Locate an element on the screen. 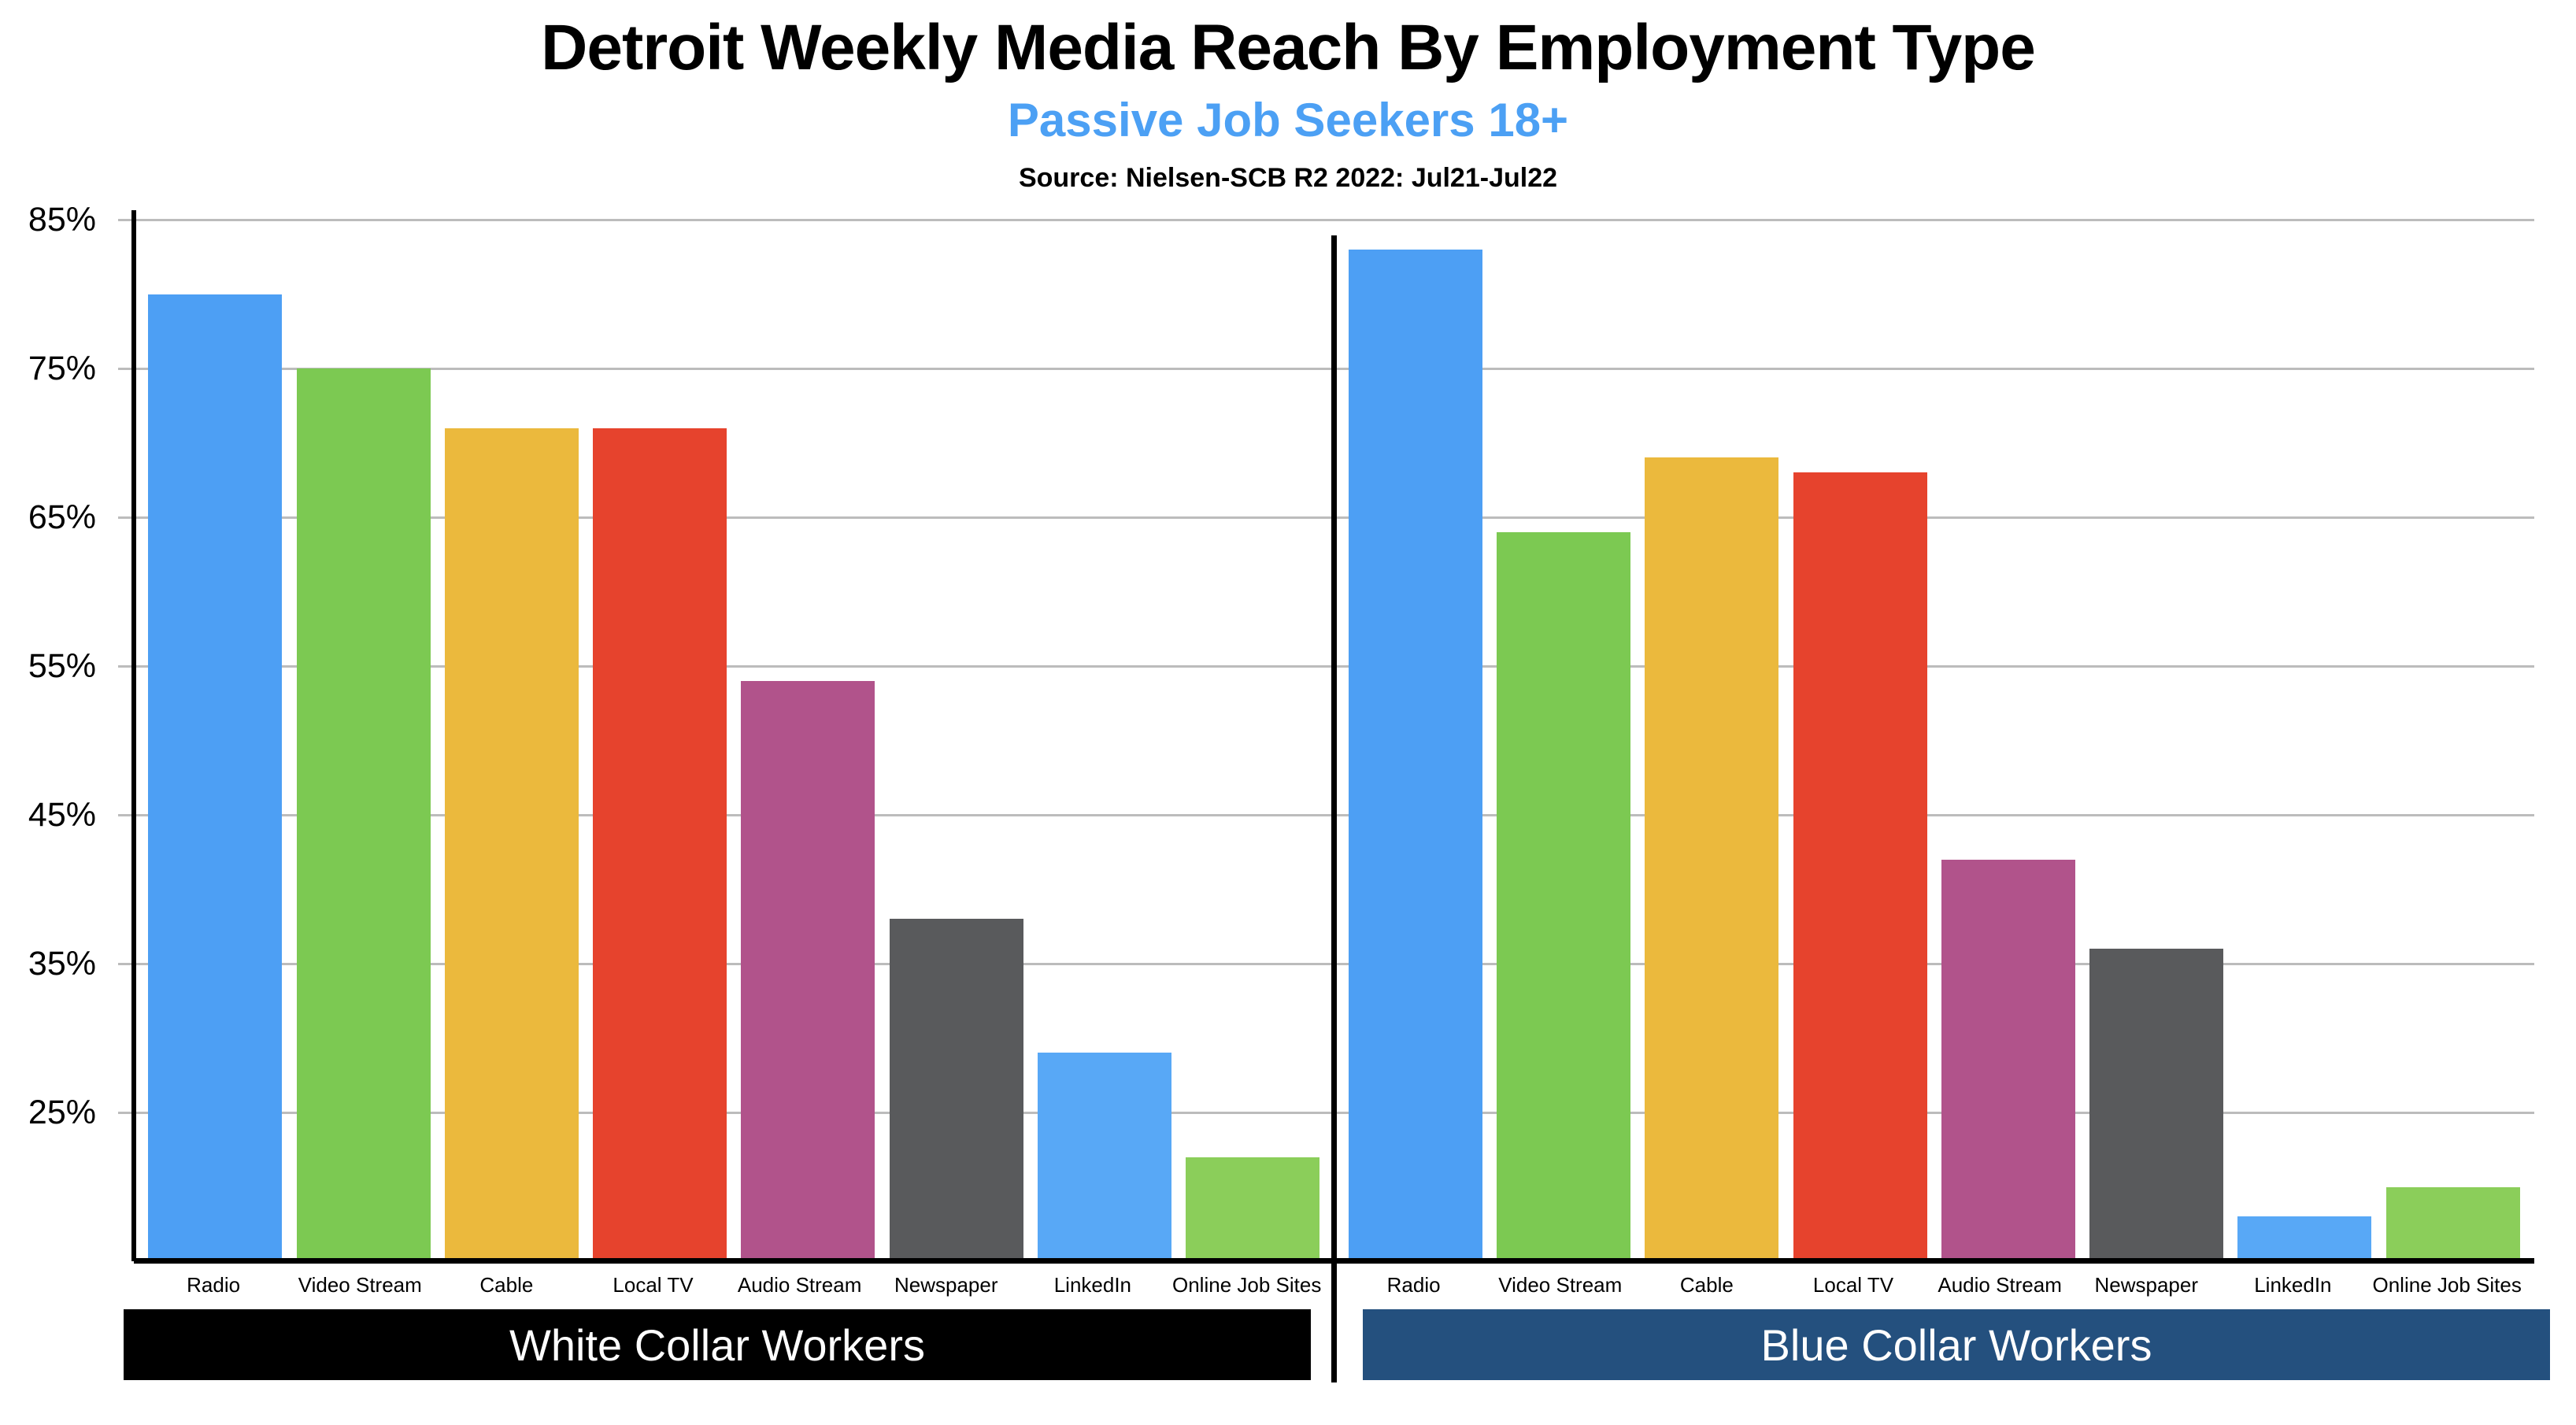 The width and height of the screenshot is (2576, 1425). bar-white-collar-workers-newspaper is located at coordinates (956, 1090).